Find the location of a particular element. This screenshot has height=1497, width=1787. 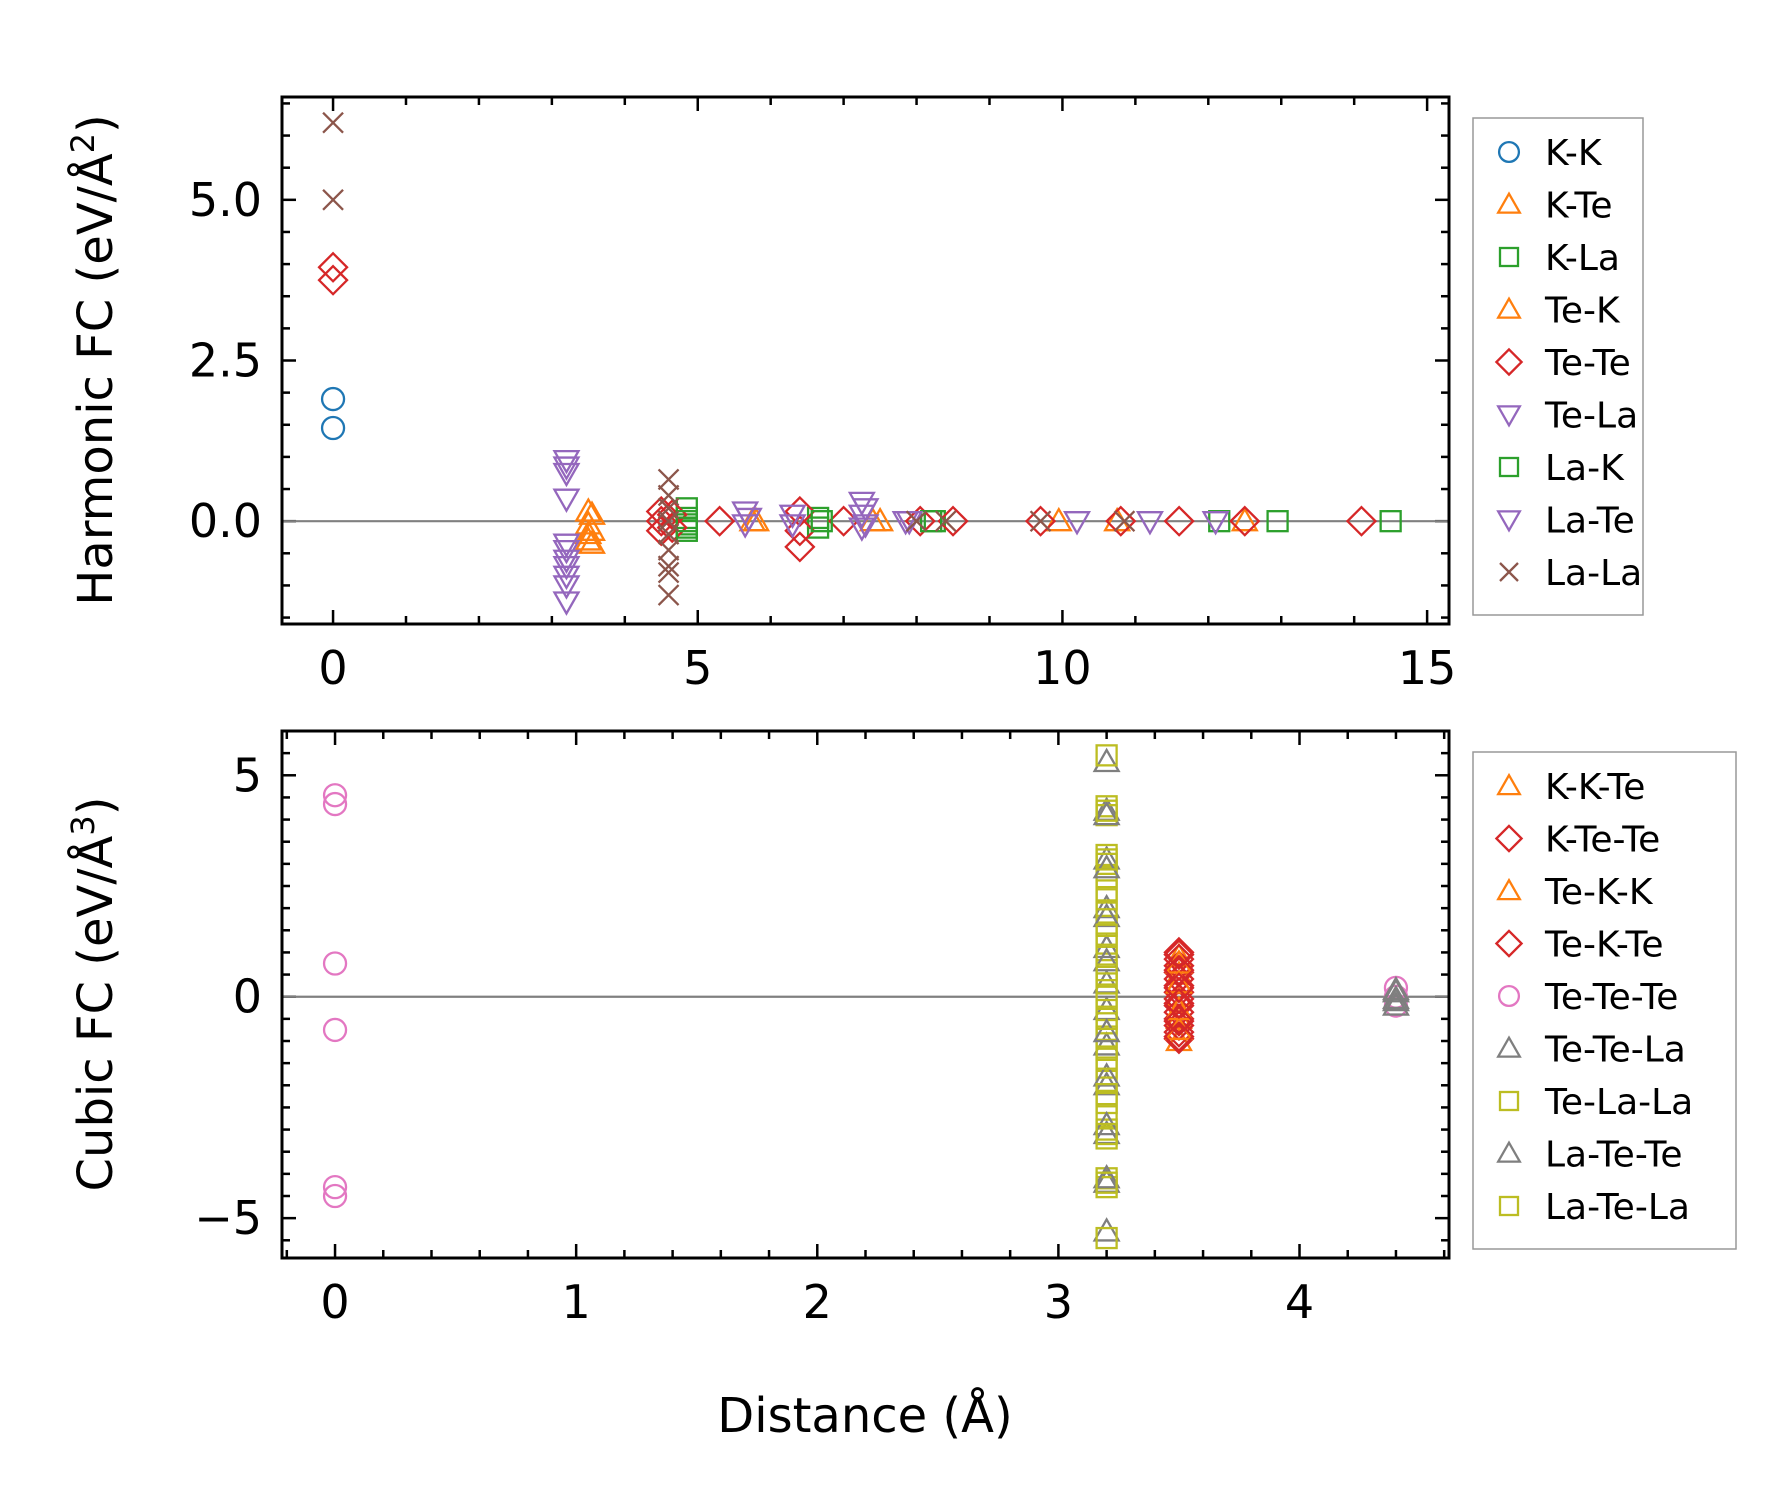

harmonic-legend-label-la-k: La-K is located at coordinates (1585, 468).